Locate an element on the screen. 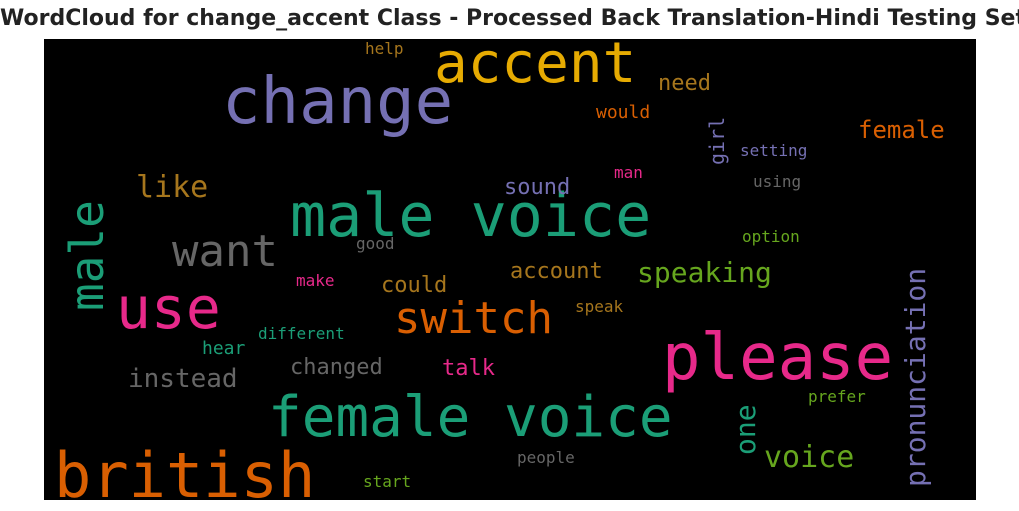  word-girl: girl is located at coordinates (717, 140).